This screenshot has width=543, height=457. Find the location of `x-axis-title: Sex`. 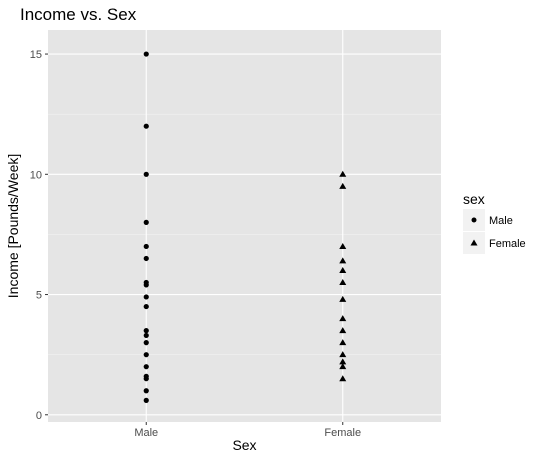

x-axis-title: Sex is located at coordinates (244, 445).